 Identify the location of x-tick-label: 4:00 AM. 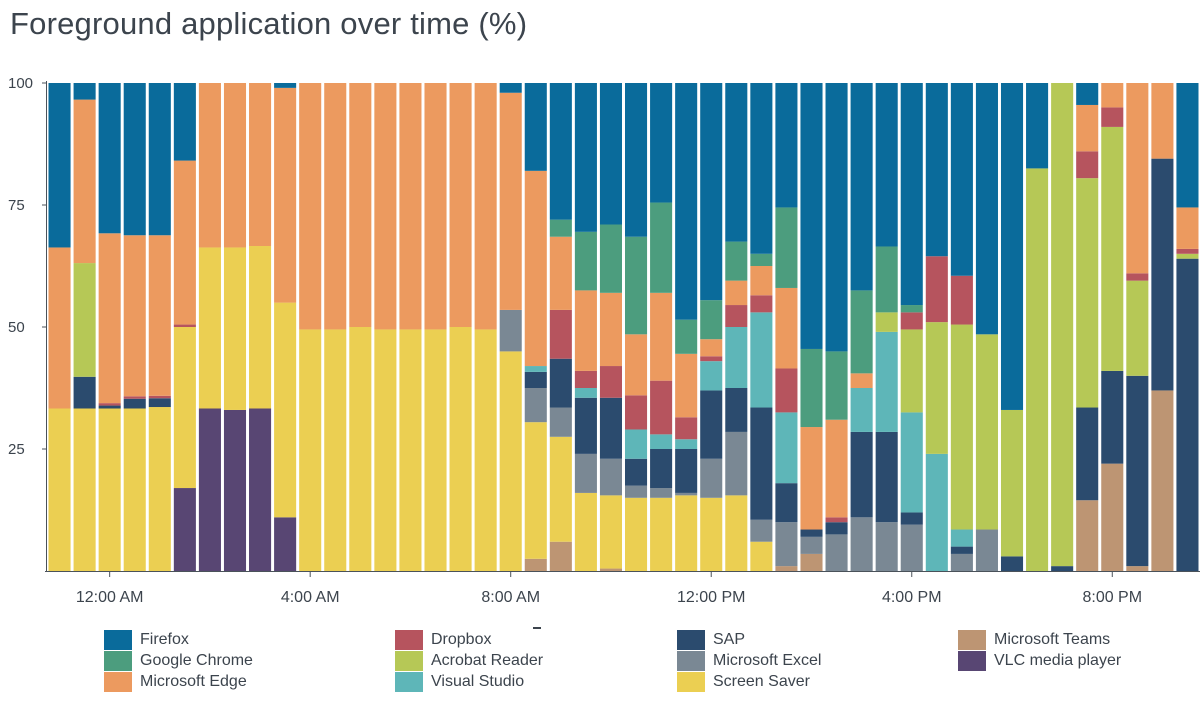
(310, 597).